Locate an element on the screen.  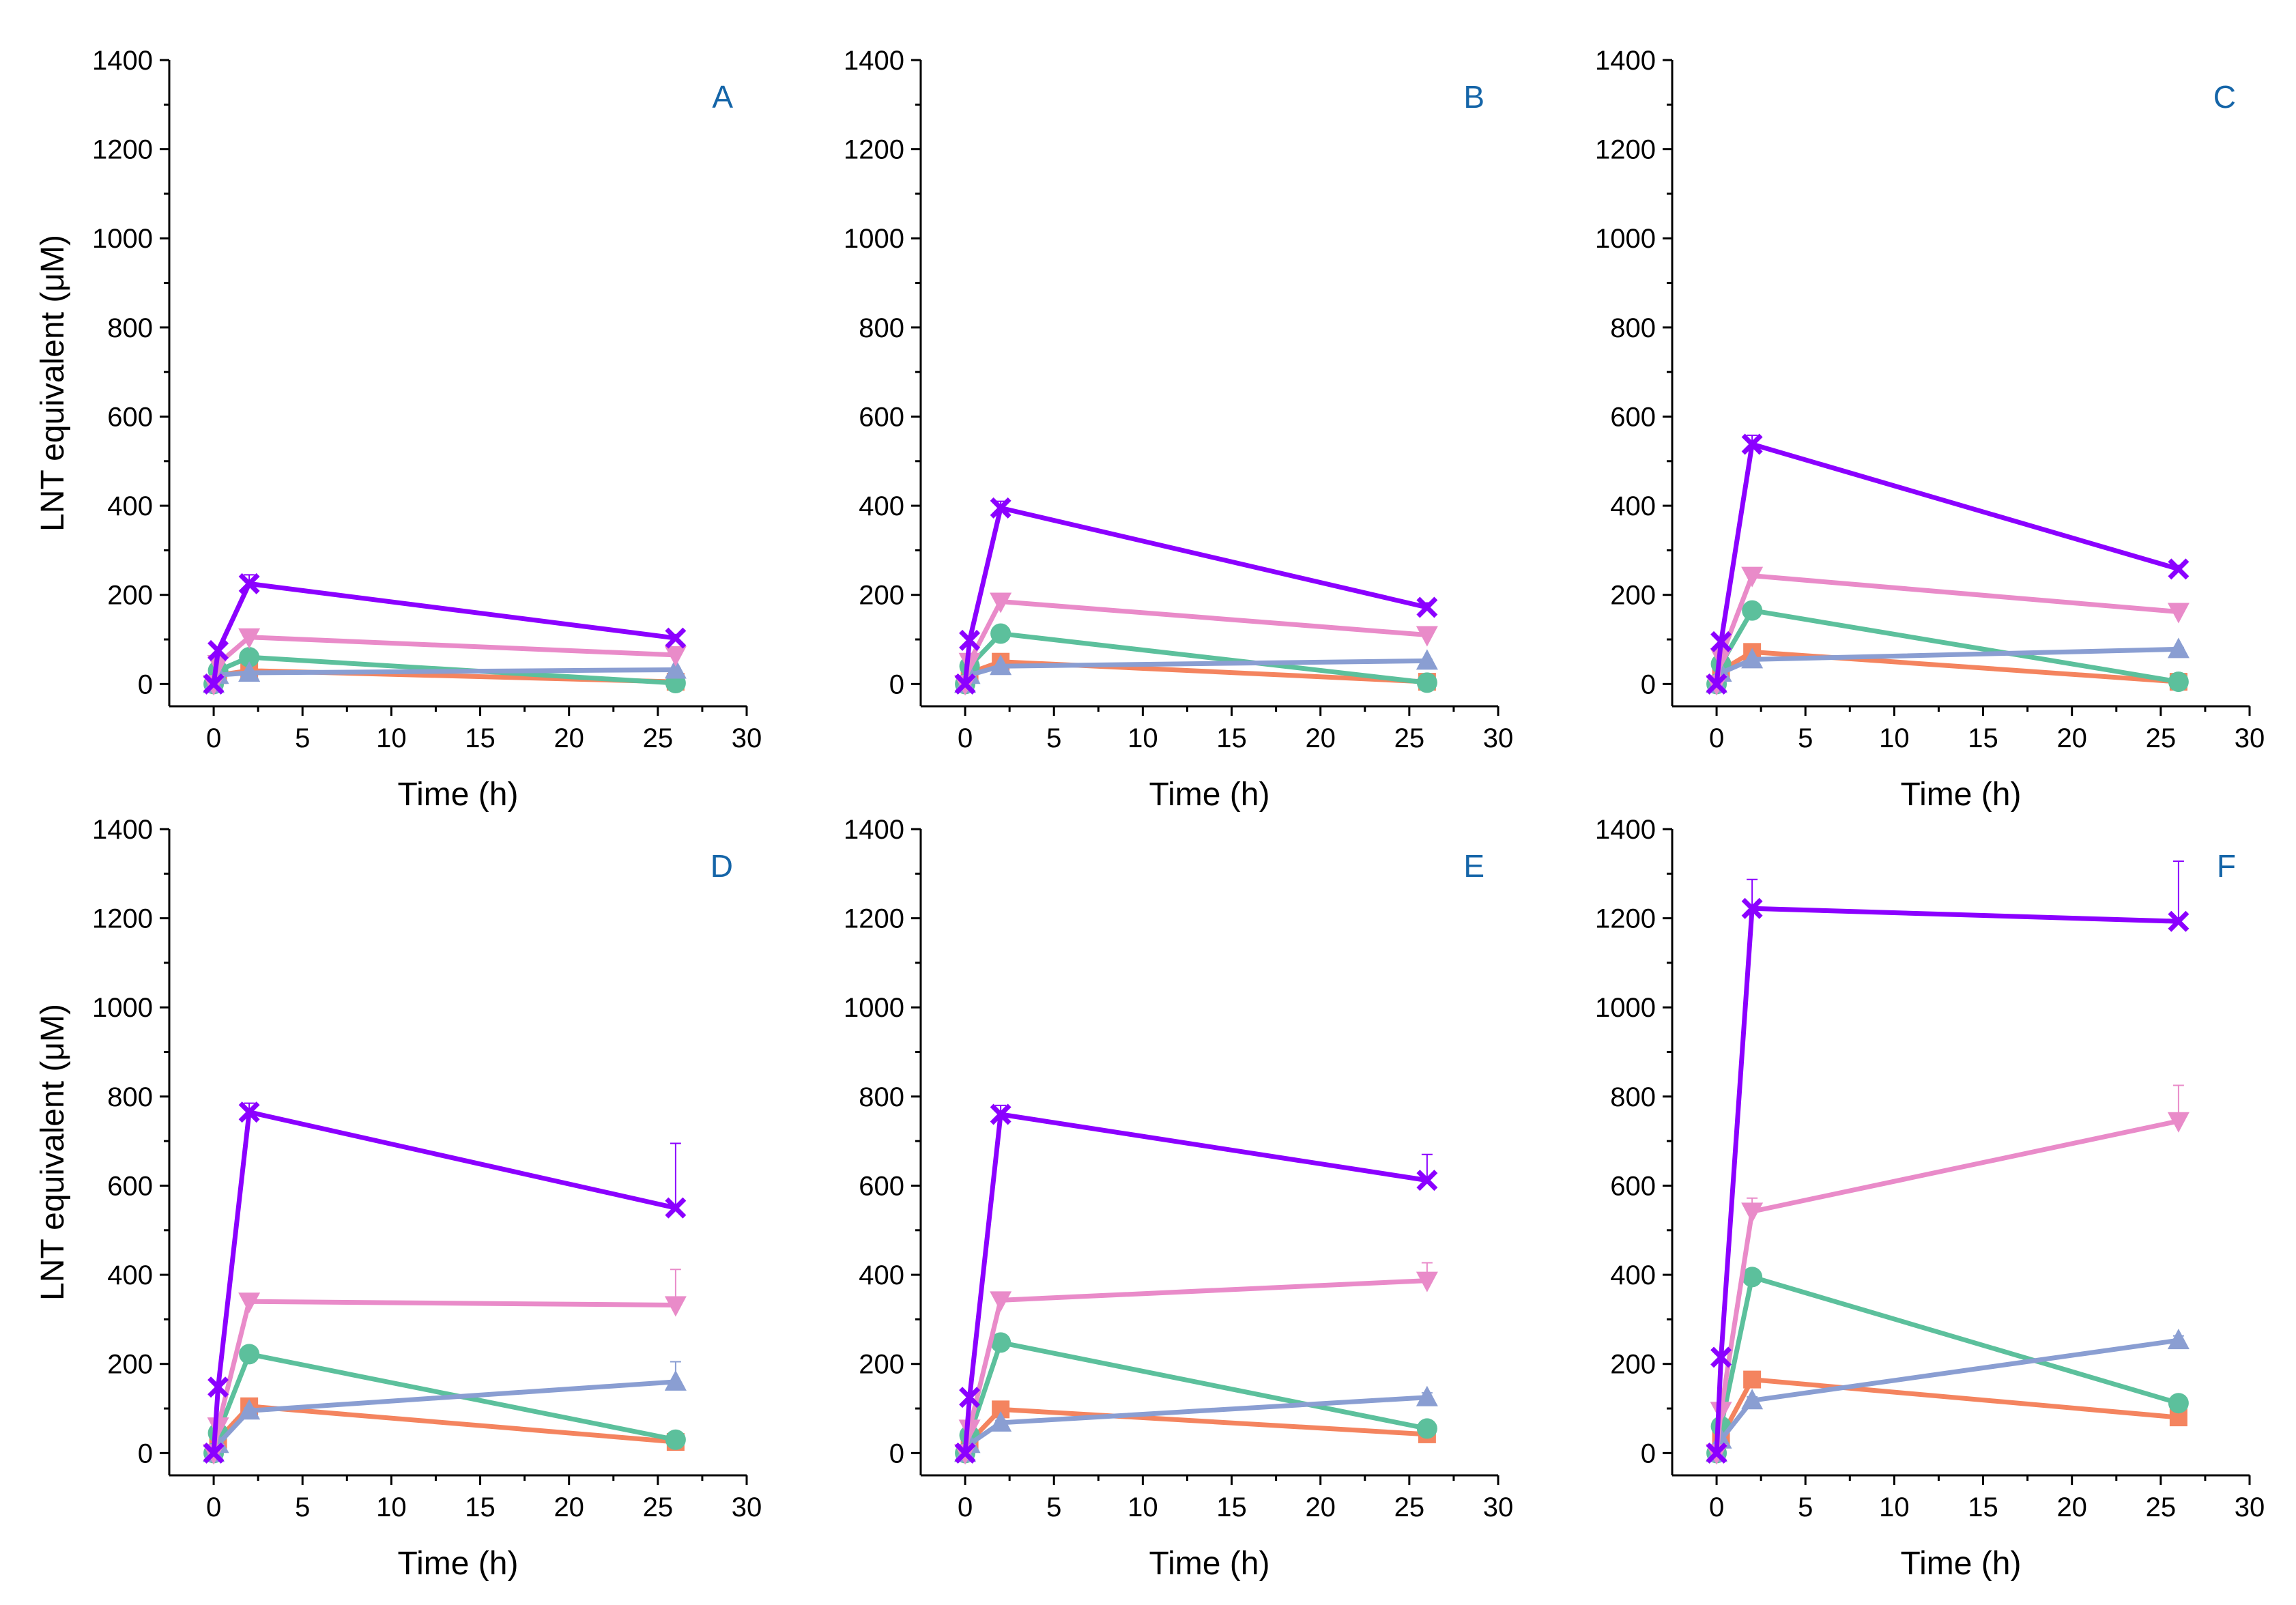
y-tick-label: 200 is located at coordinates (1633, 596).